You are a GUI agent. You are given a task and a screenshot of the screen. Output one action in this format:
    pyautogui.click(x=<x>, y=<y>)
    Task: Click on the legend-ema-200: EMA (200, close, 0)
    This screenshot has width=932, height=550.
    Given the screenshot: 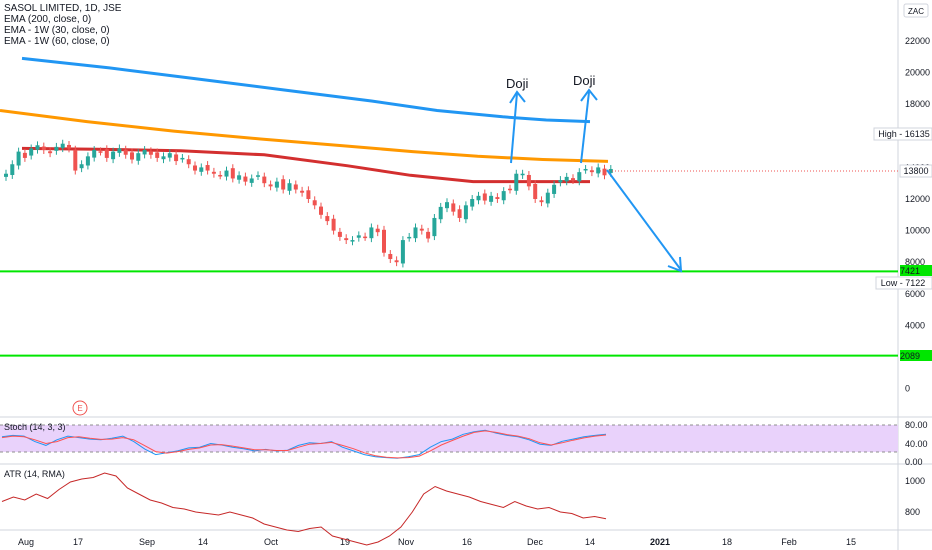 What is the action you would take?
    pyautogui.click(x=48, y=19)
    